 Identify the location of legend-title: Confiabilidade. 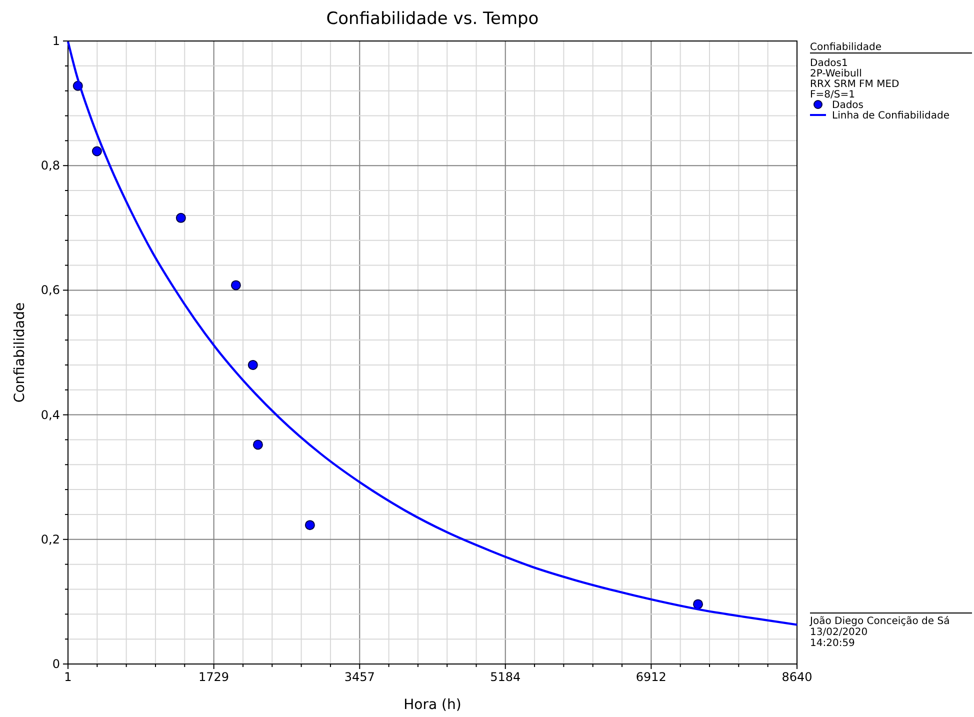
(846, 47).